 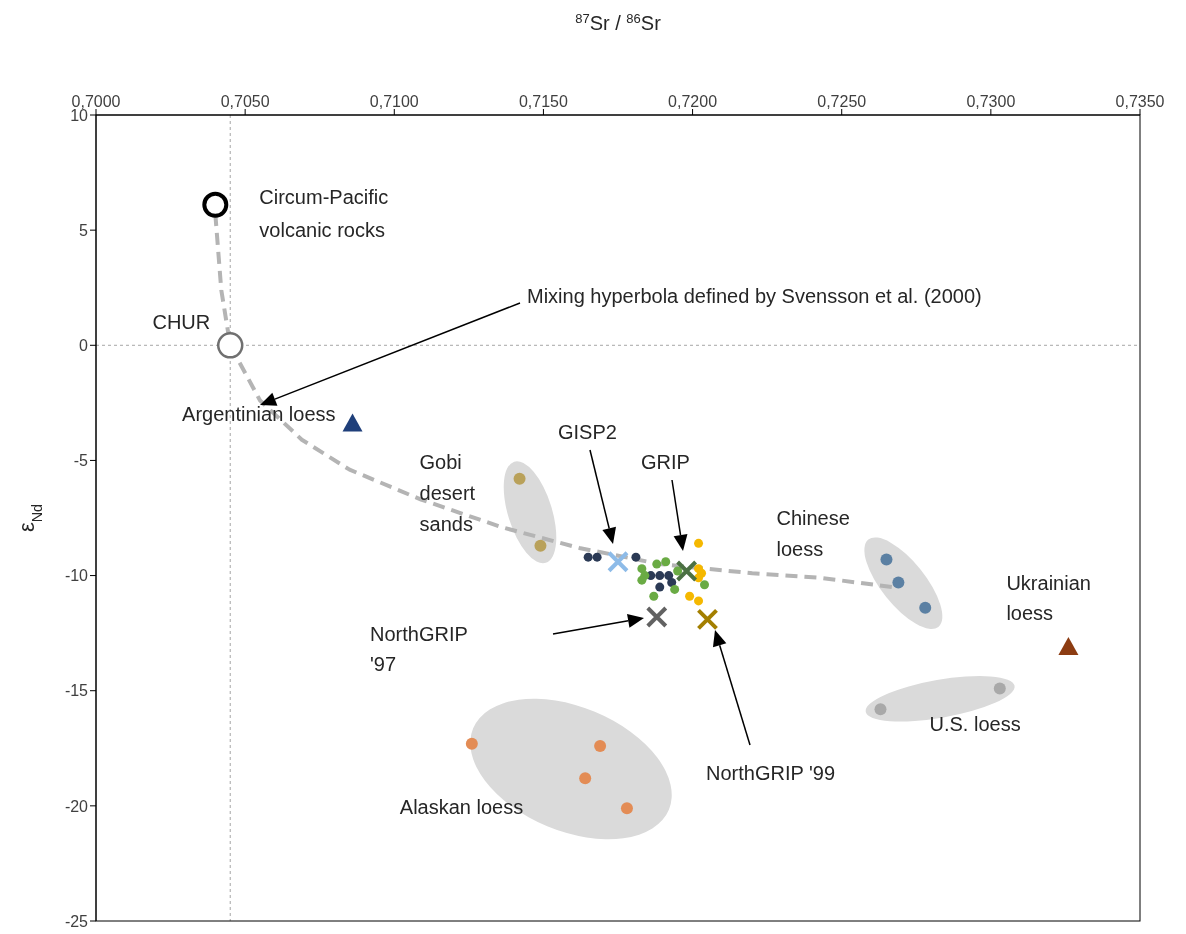 I want to click on y-tick-label: 5, so click(x=84, y=230).